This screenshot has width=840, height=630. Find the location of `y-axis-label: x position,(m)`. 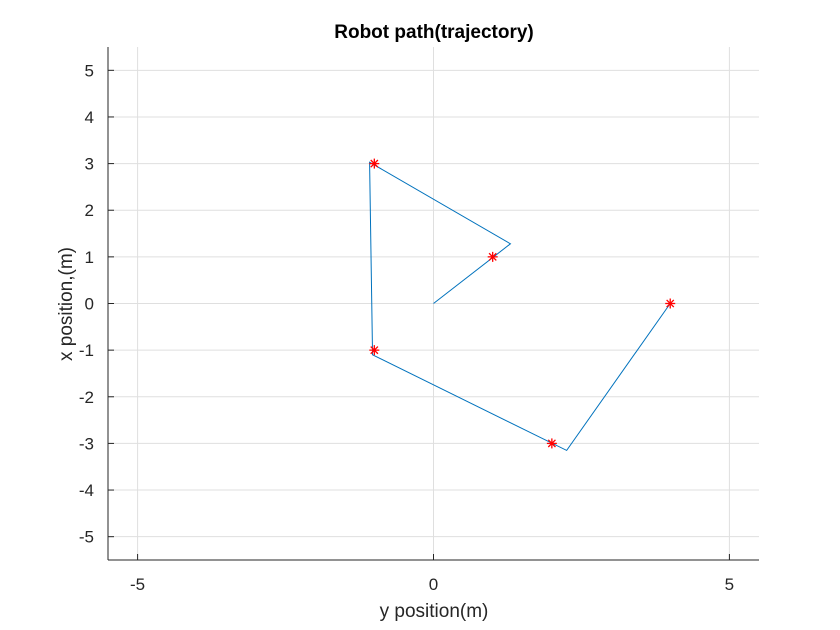

y-axis-label: x position,(m) is located at coordinates (66, 304).